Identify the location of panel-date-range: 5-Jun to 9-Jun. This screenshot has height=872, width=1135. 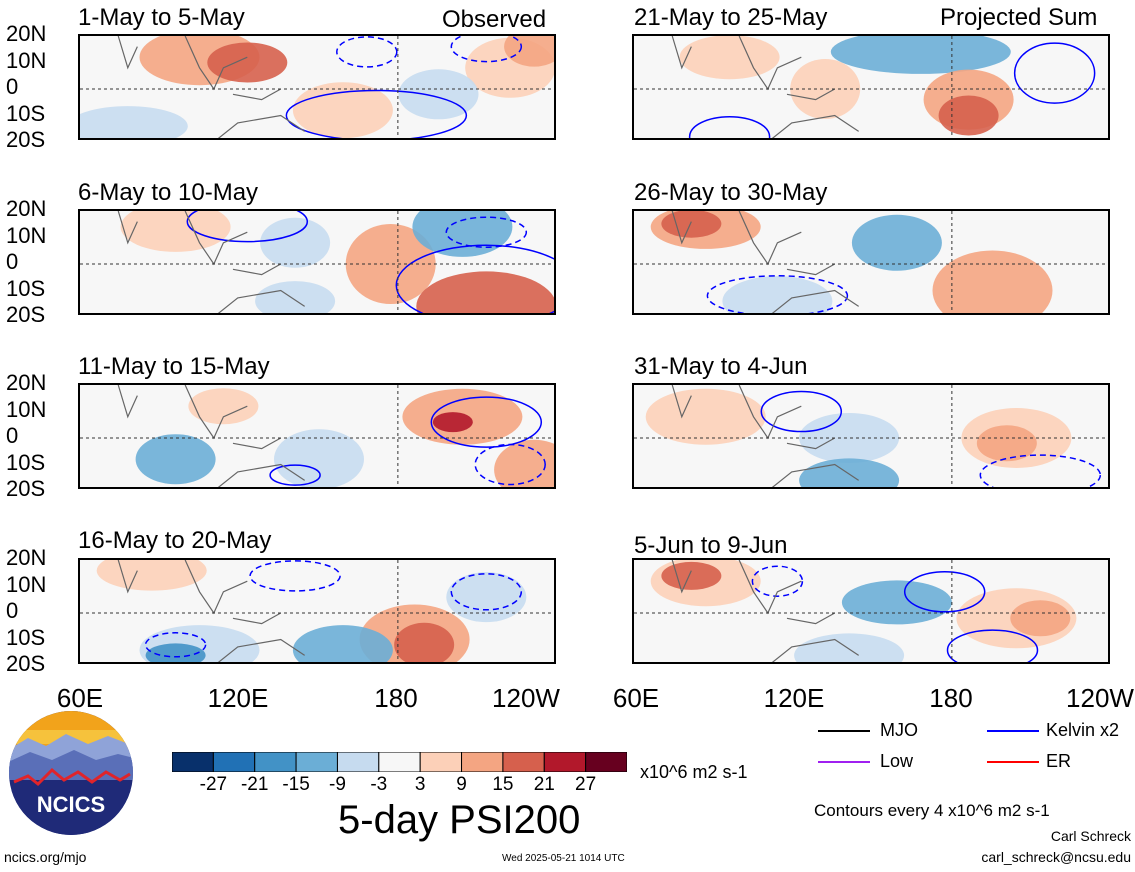
(711, 545).